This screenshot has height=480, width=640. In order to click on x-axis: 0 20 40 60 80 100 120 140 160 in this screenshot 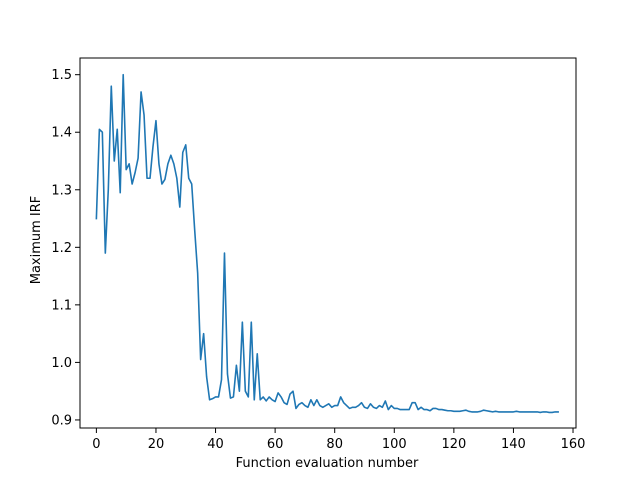, I will do `click(338, 440)`.